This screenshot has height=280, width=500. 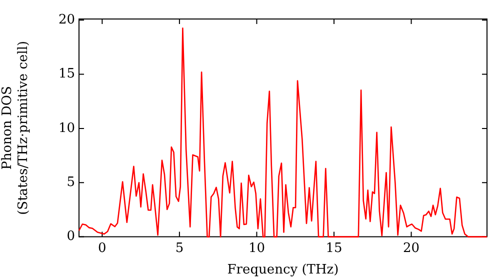 I want to click on y-tick-label: 0, so click(x=70, y=236).